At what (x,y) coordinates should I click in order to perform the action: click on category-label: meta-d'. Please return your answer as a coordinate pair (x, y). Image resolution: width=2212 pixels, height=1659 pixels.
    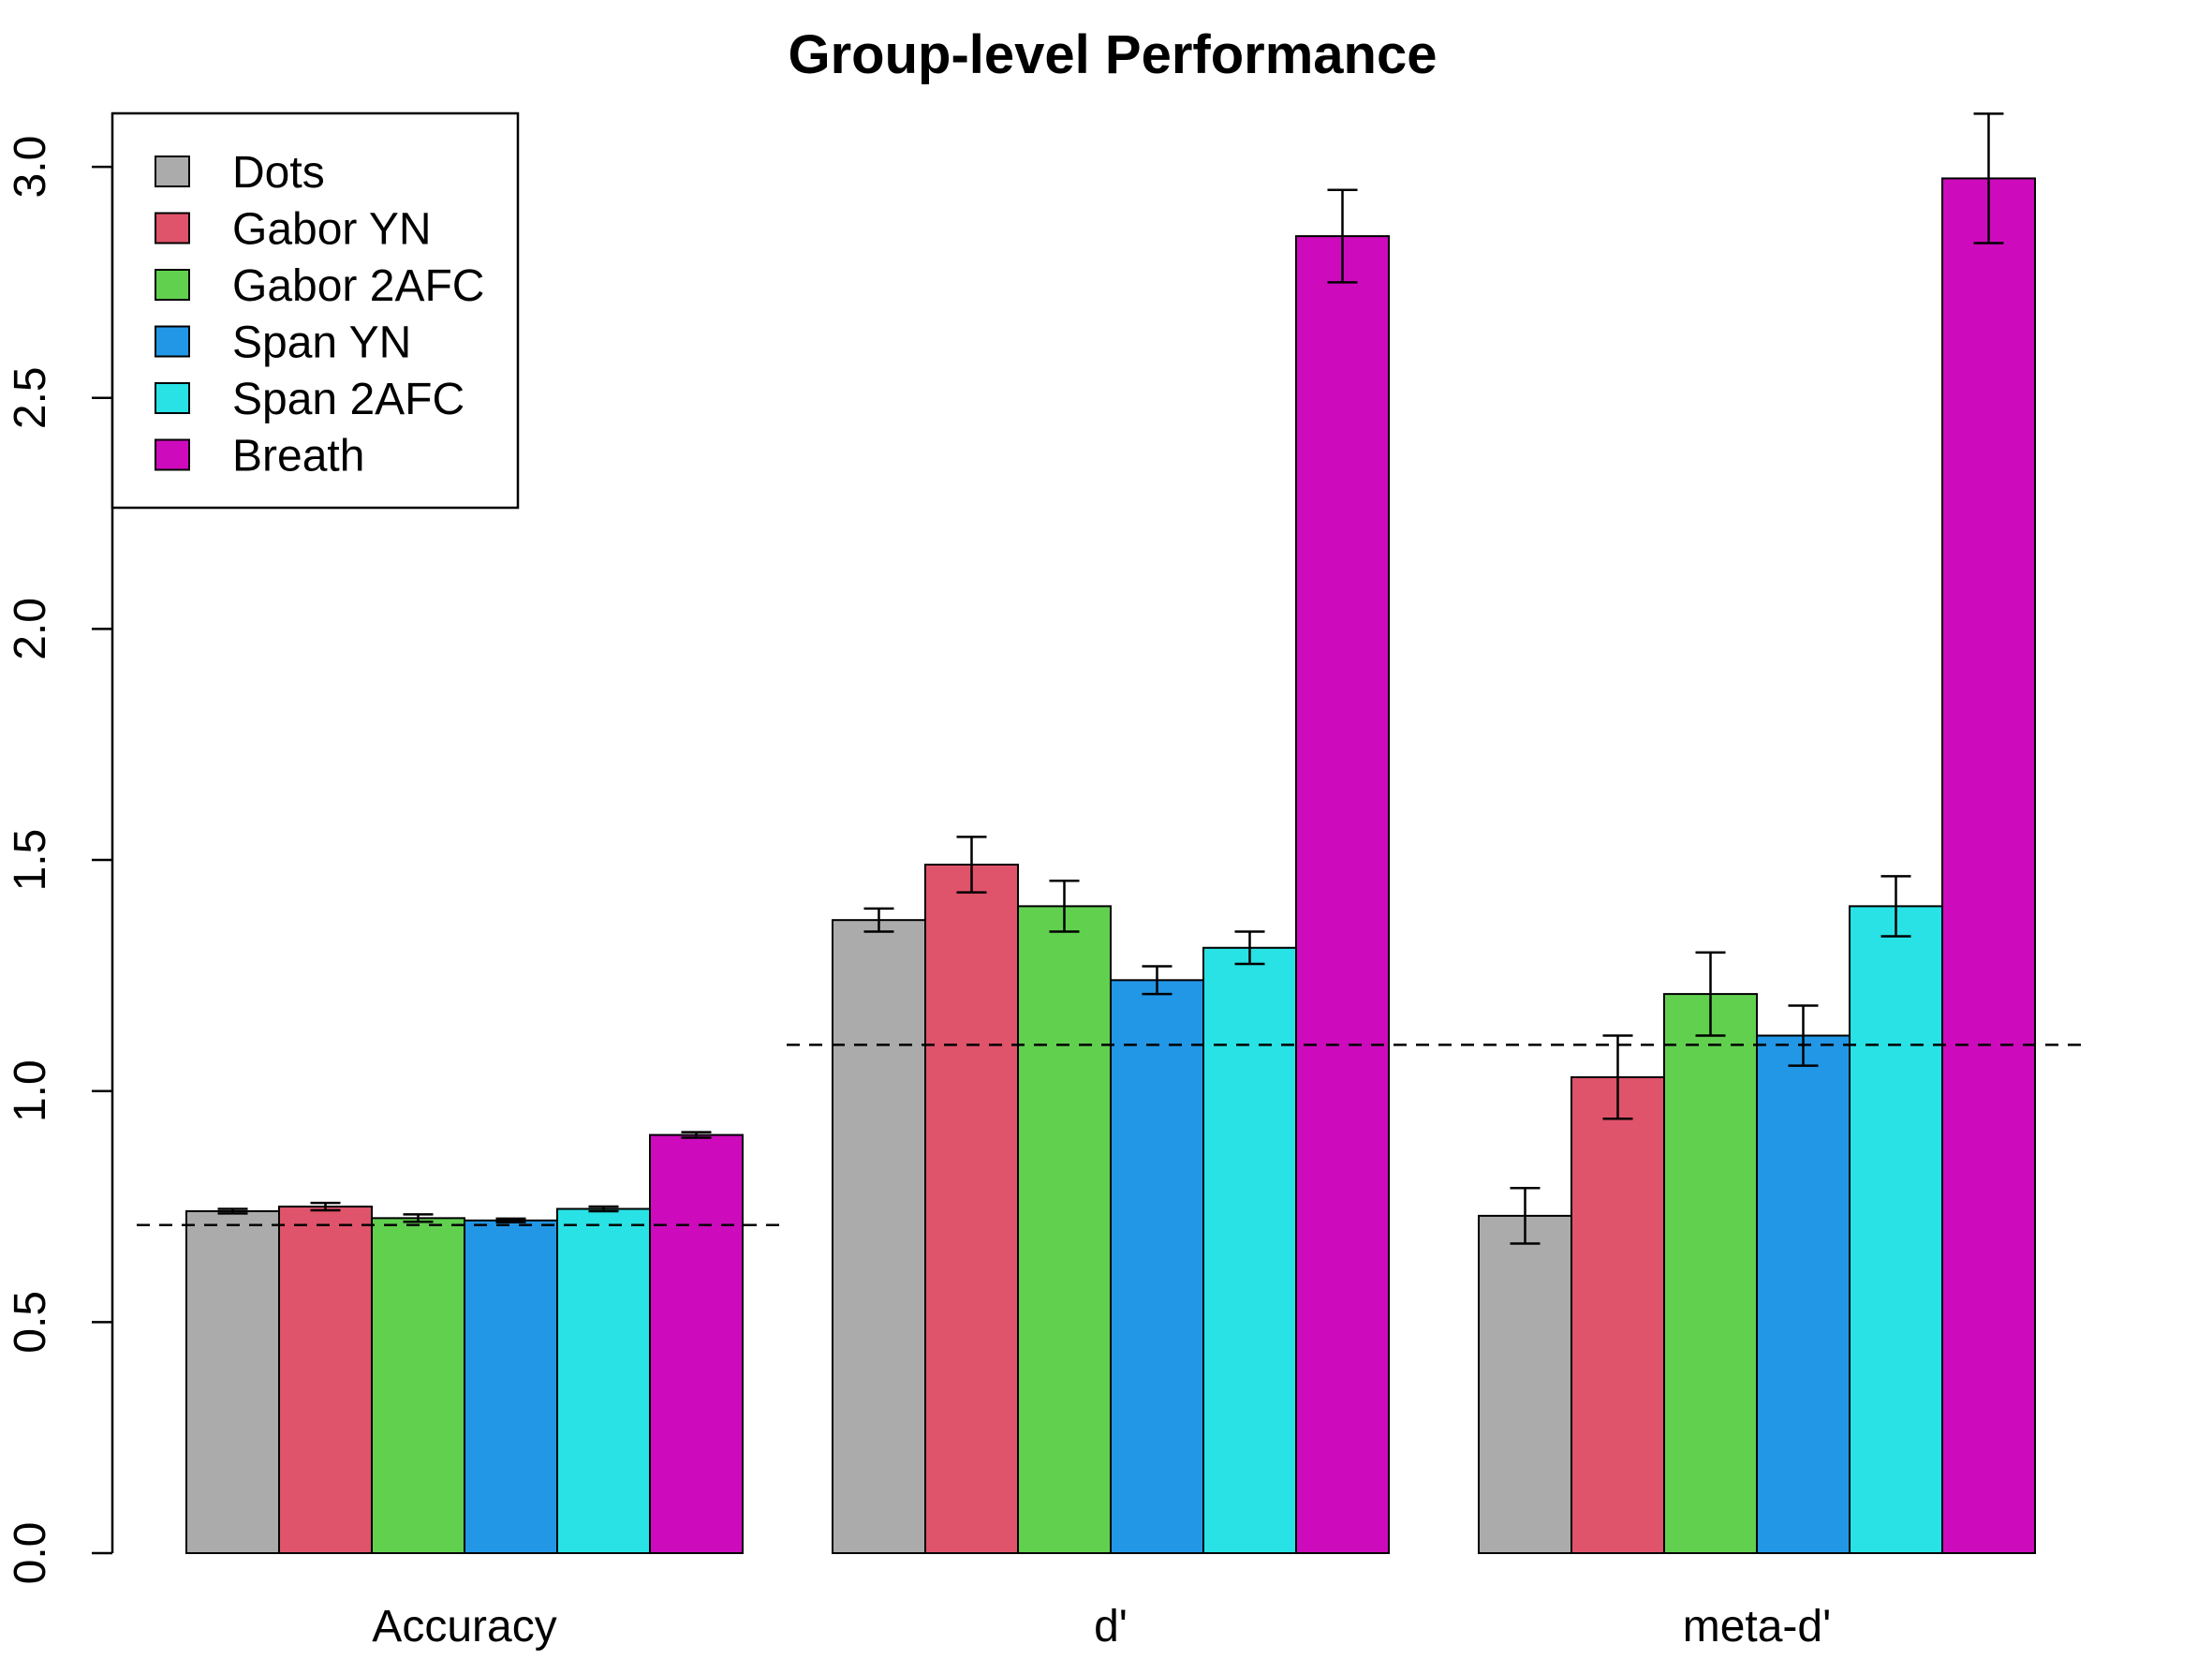
    Looking at the image, I should click on (1757, 1627).